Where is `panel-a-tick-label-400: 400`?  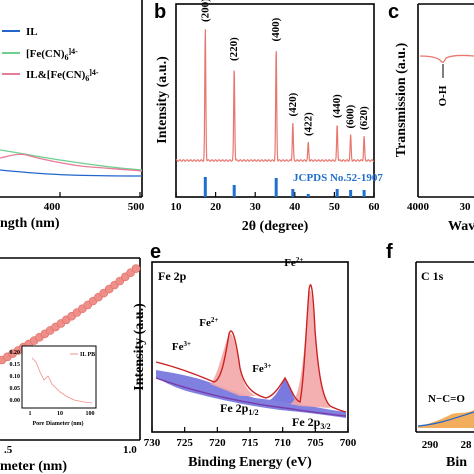
panel-a-tick-label-400: 400 is located at coordinates (52, 207).